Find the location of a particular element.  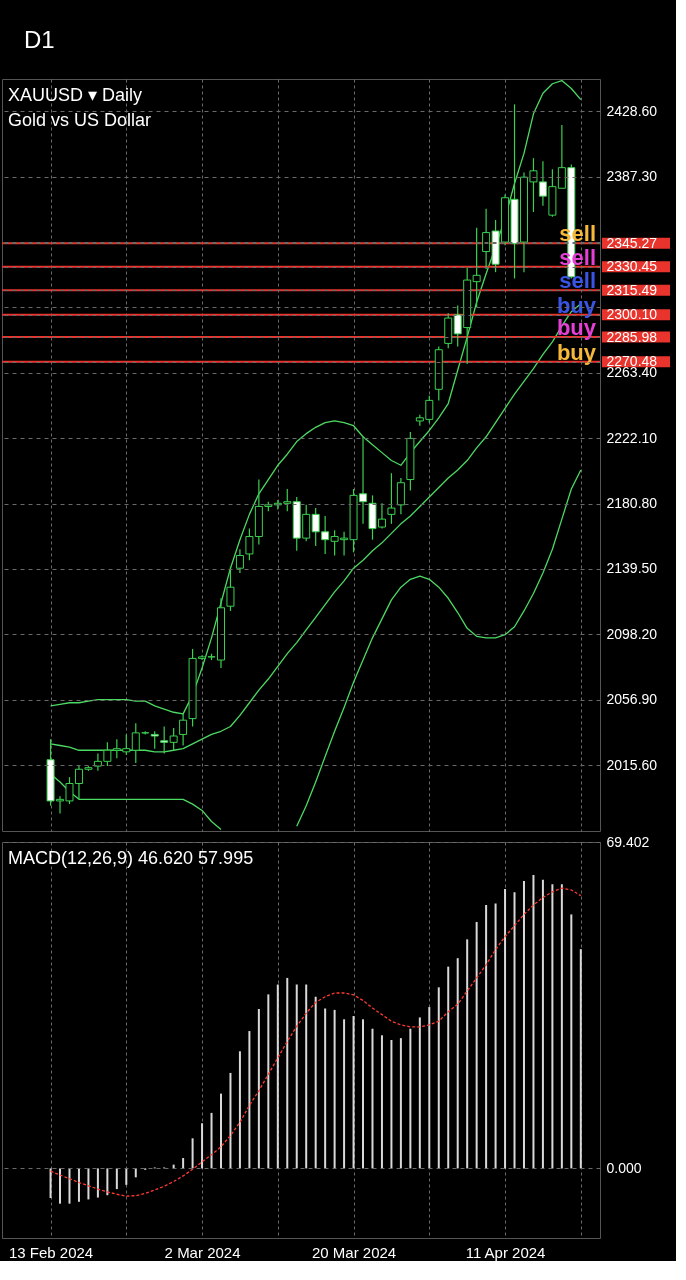

y-tick-label: 2098.20 is located at coordinates (632, 633).